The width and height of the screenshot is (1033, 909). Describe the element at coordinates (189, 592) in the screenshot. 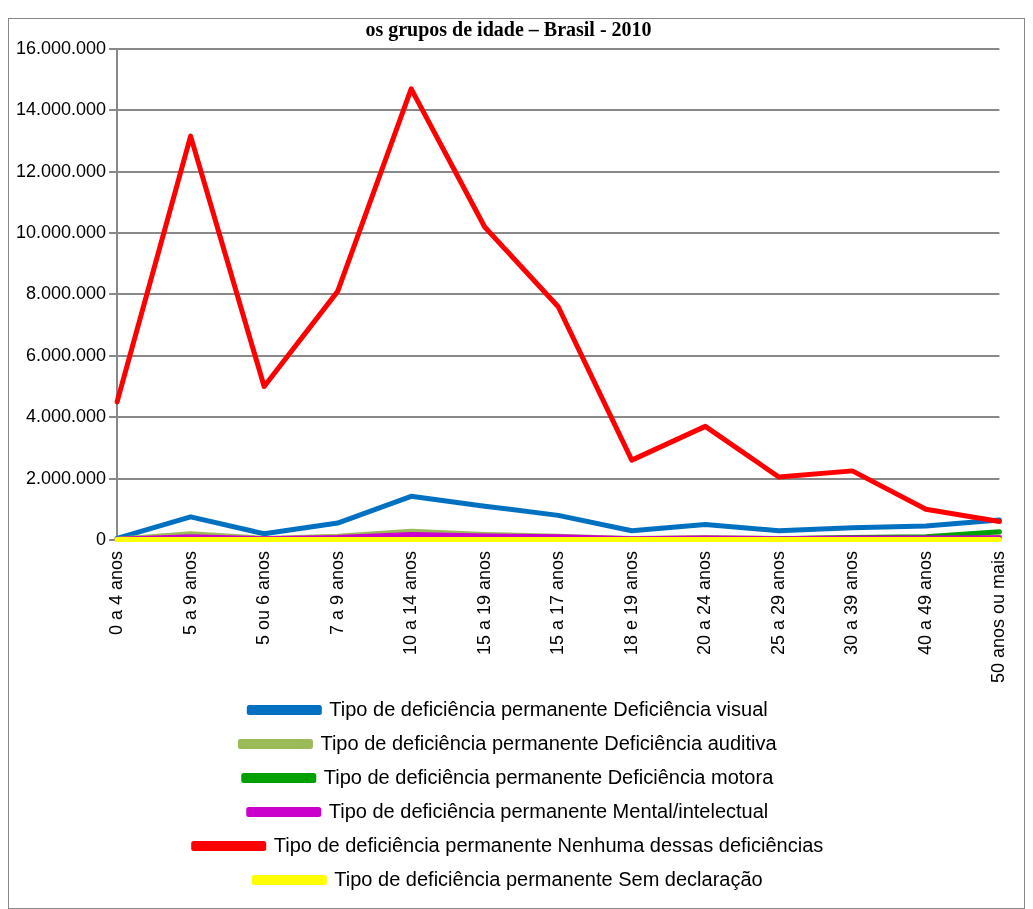

I see `x-tick-label: 5 a 9 anos` at that location.